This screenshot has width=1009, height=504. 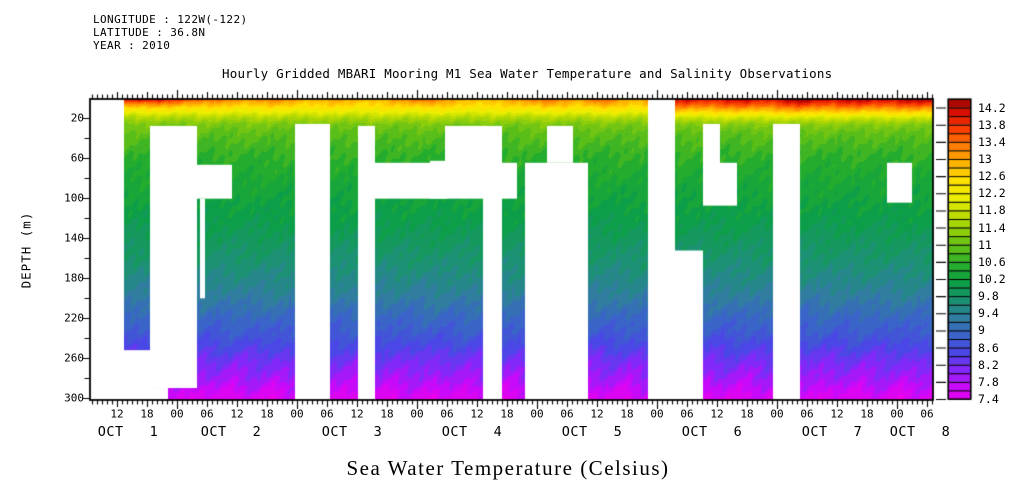 What do you see at coordinates (170, 19) in the screenshot?
I see `longitude-label: LONGITUDE : 122W(-122)` at bounding box center [170, 19].